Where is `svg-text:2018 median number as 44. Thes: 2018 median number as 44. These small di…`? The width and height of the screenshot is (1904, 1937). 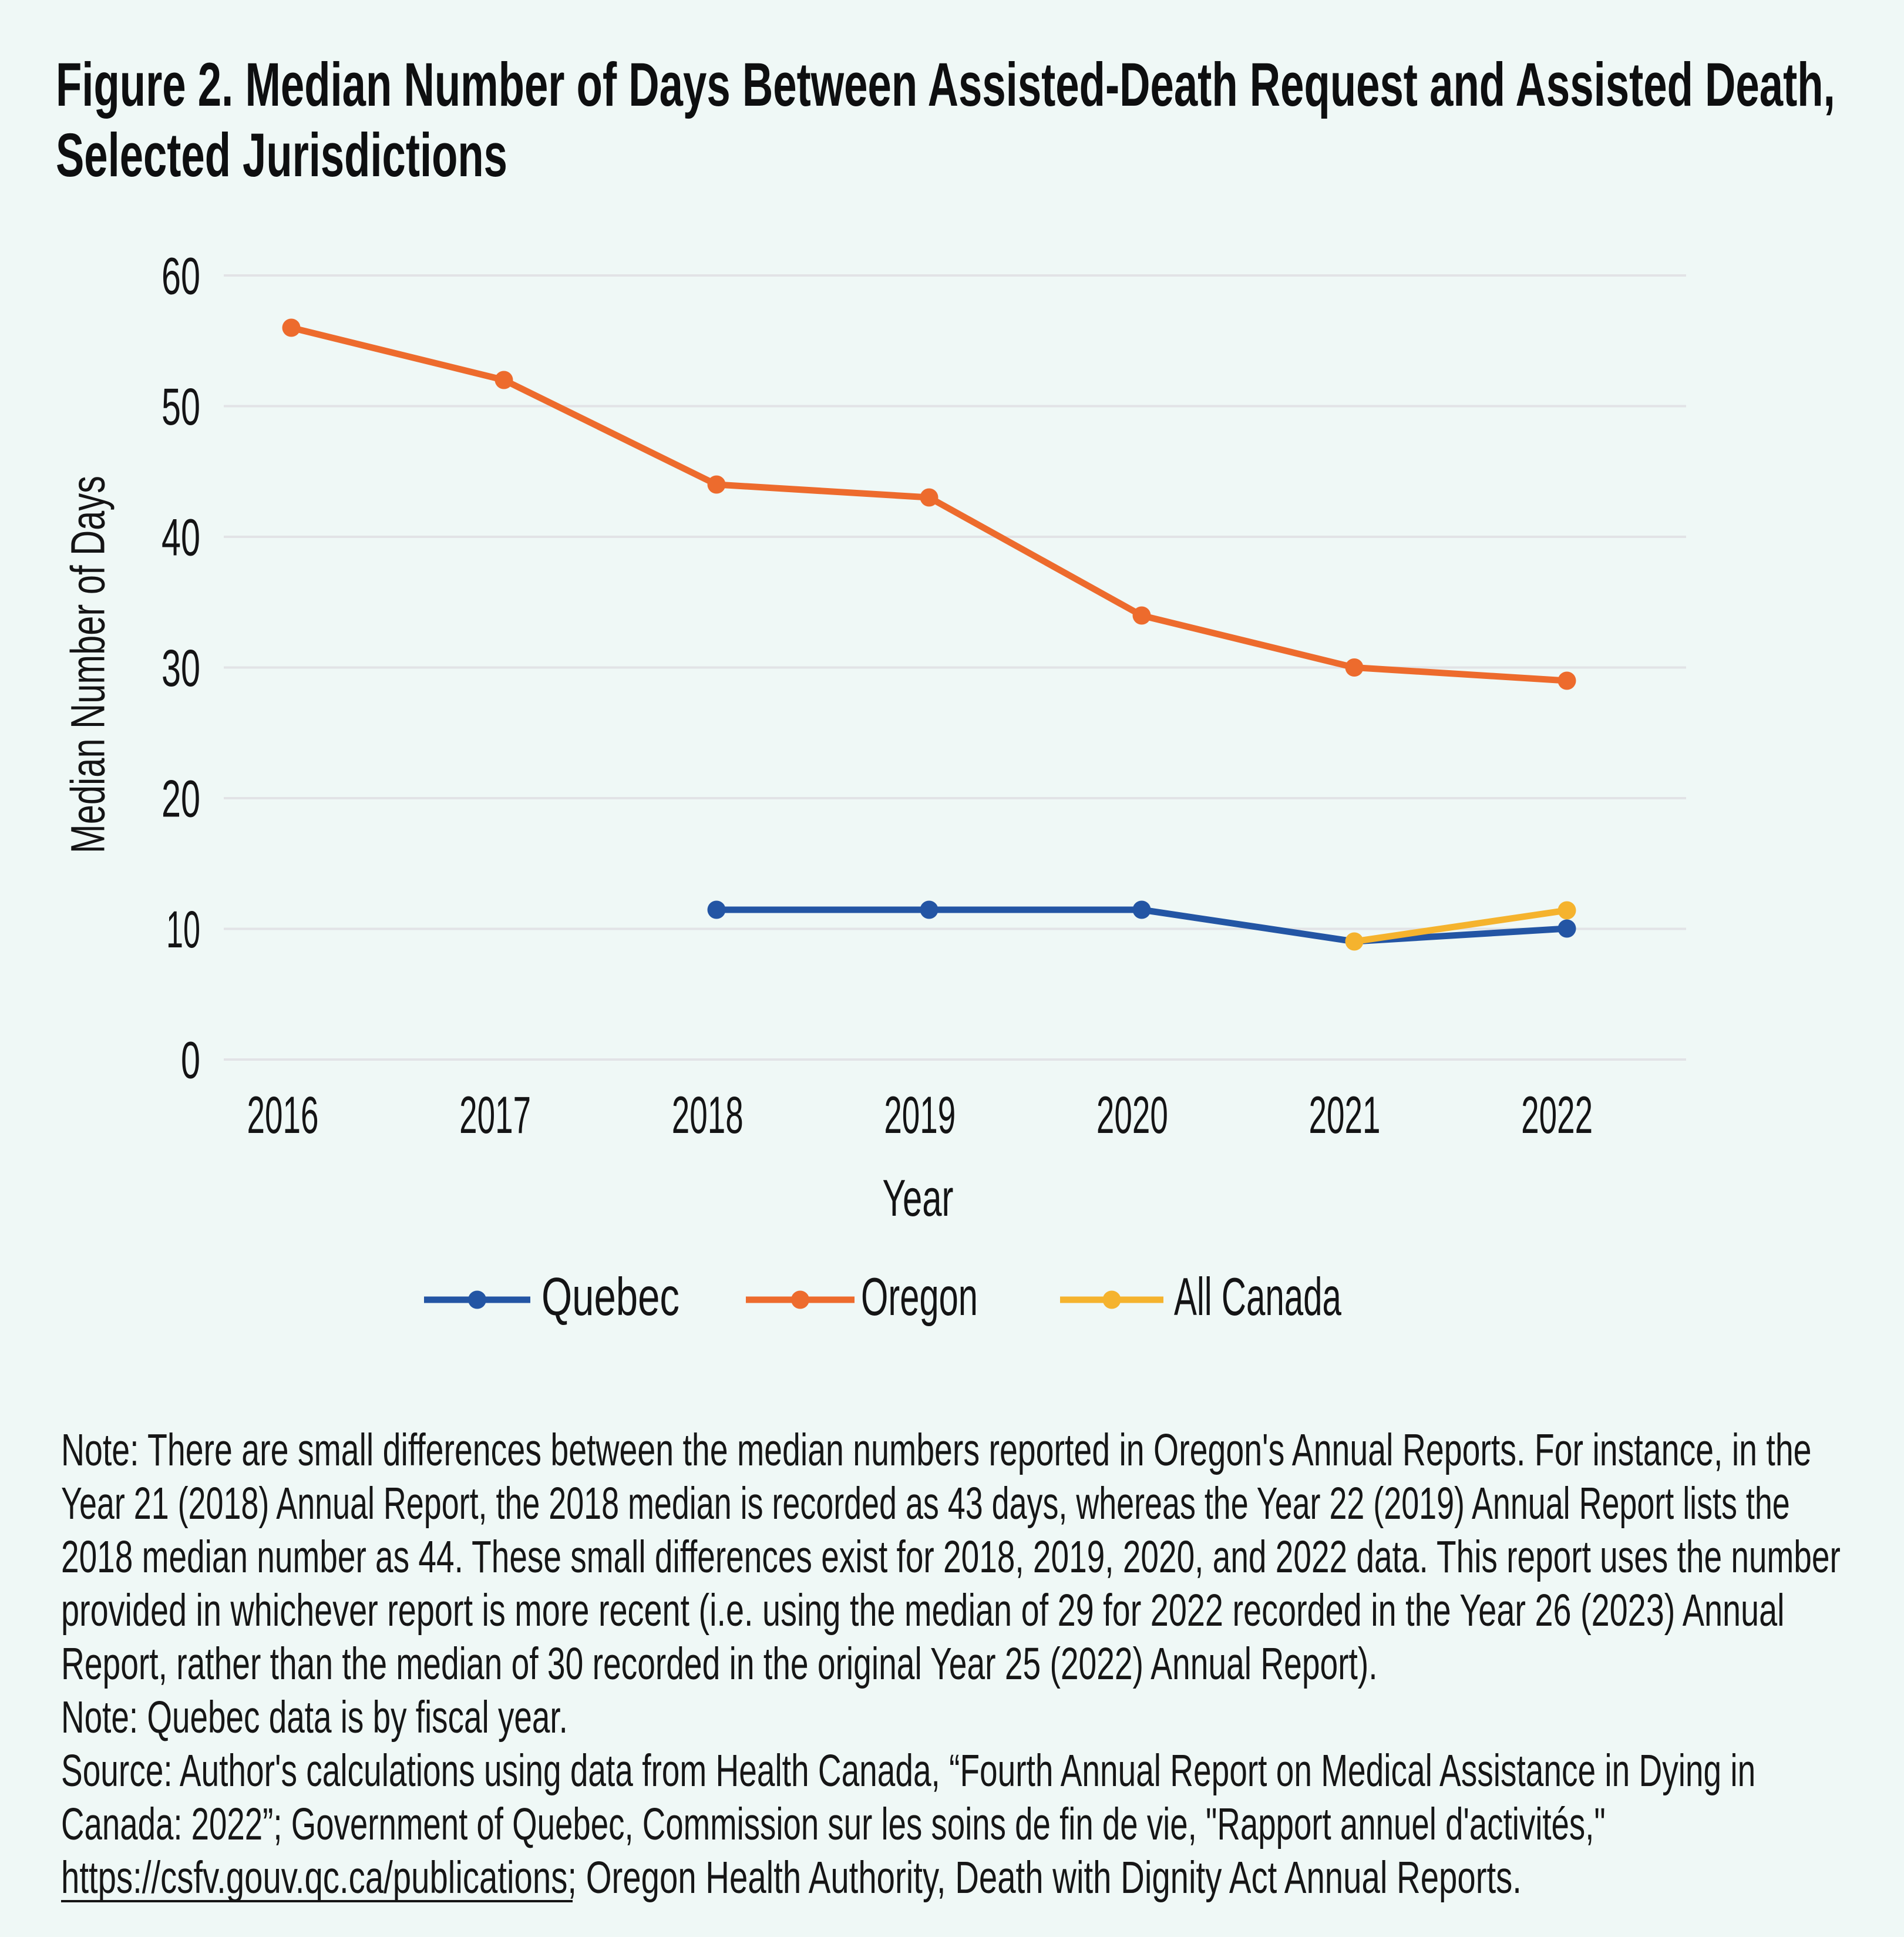 svg-text:2018 median number as 44. Thes: 2018 median number as 44. These small di… is located at coordinates (951, 1557).